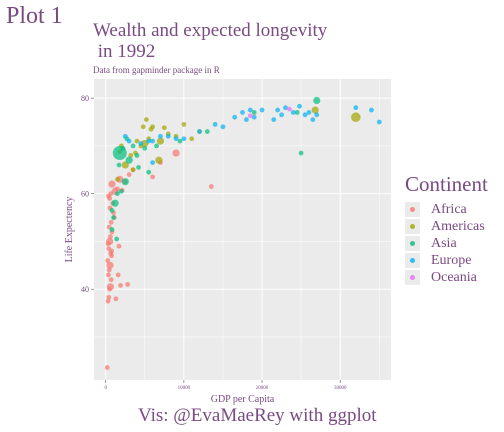 The image size is (504, 432). I want to click on legend-item-americas: Americas, so click(446, 226).